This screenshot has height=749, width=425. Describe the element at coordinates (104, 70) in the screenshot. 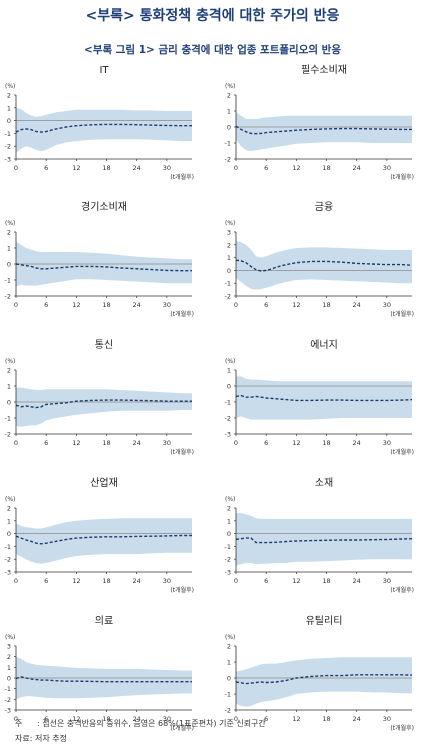

I see `panel-title: IT` at that location.